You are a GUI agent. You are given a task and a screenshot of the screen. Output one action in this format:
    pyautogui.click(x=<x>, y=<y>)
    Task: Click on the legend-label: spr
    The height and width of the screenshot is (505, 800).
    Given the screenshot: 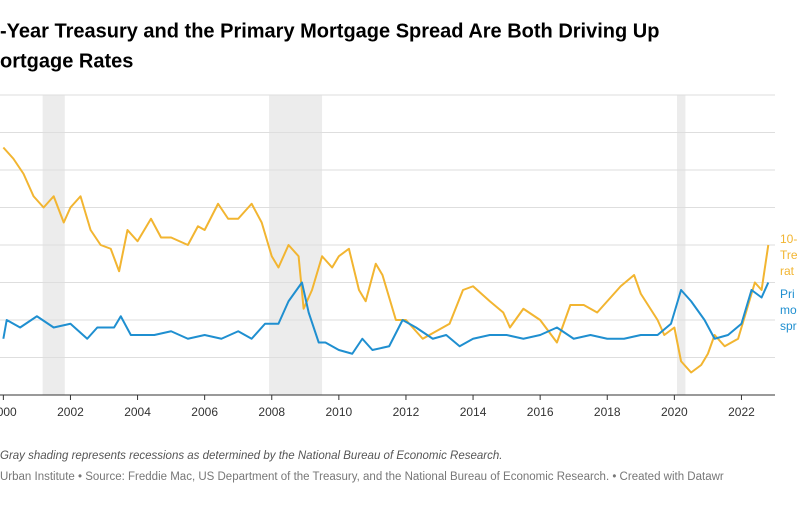 What is the action you would take?
    pyautogui.click(x=788, y=326)
    